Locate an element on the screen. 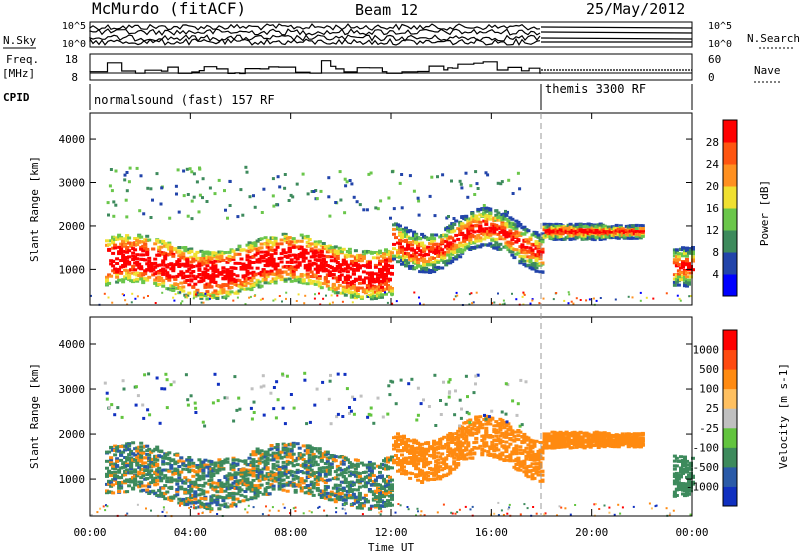  cpid-segment-1: normalsound (fast) 157 RF is located at coordinates (184, 100).